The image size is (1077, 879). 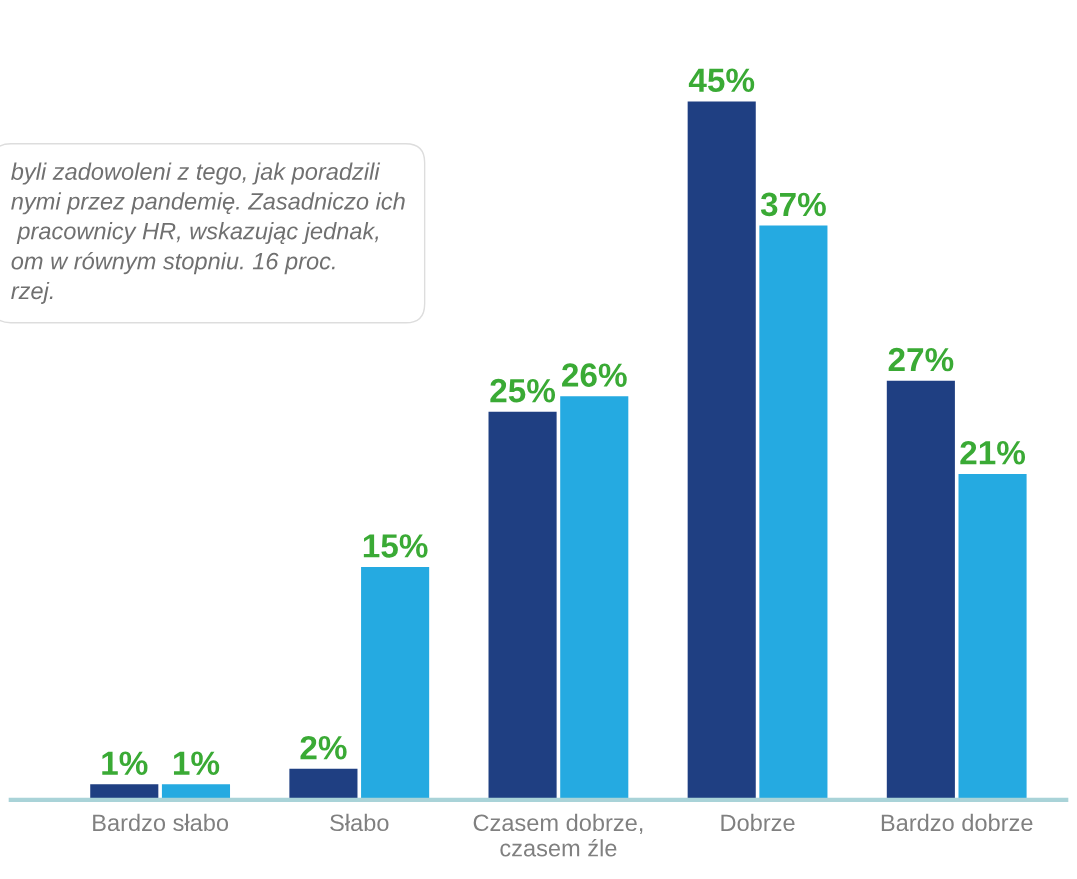 I want to click on data-label: 26%, so click(x=594, y=375).